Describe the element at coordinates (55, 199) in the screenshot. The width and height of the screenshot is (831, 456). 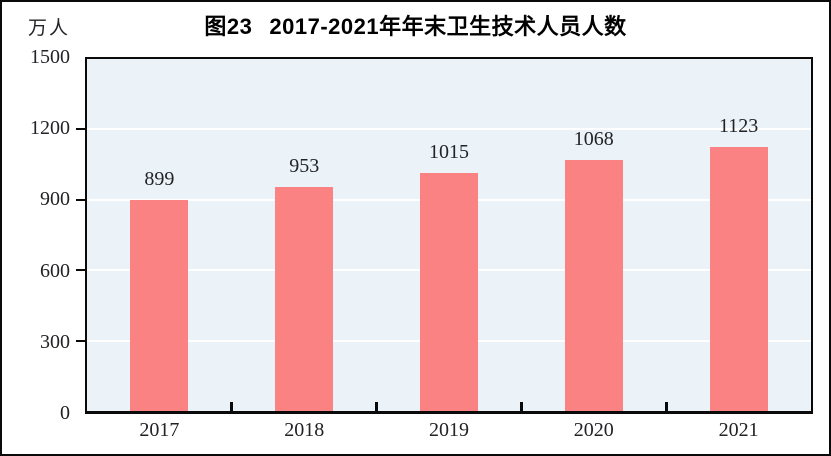
I see `y-tick-label: 900` at that location.